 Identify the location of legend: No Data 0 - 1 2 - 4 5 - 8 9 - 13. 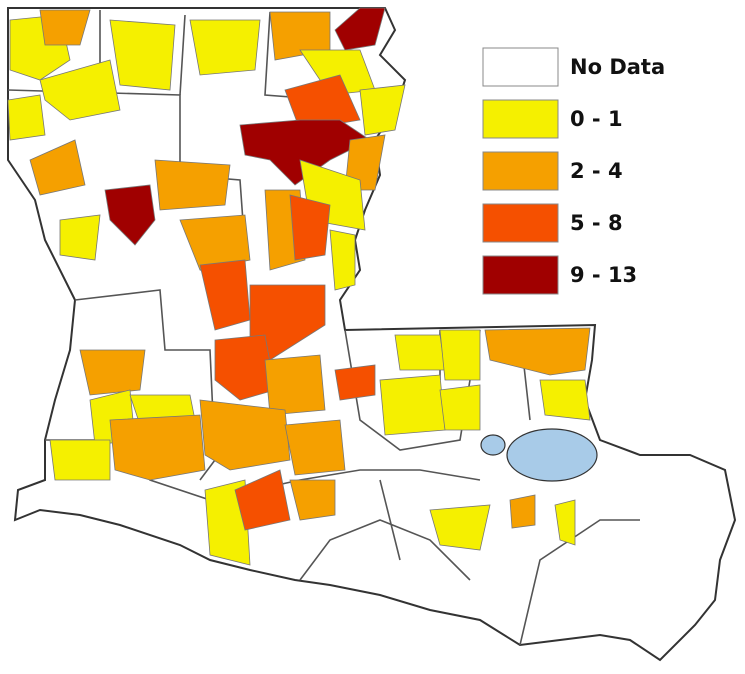
(573, 171).